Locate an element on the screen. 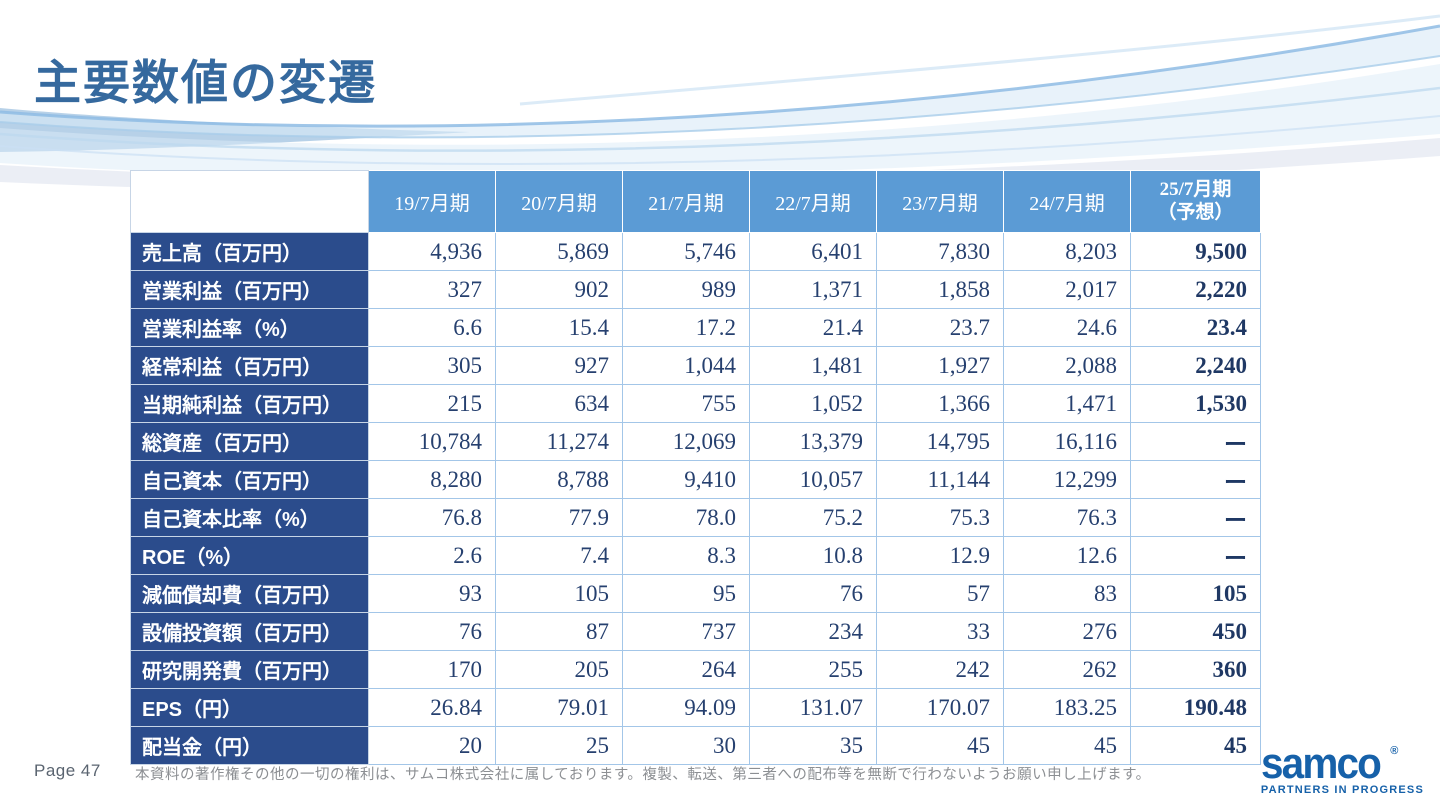 The image size is (1440, 810). registered-mark: ® is located at coordinates (1394, 751).